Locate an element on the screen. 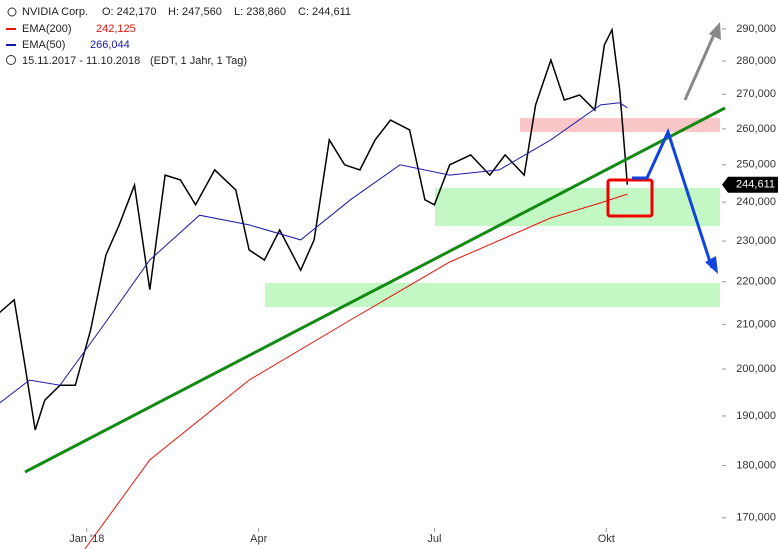 Image resolution: width=780 pixels, height=549 pixels. x-tick-label: Apr is located at coordinates (258, 539).